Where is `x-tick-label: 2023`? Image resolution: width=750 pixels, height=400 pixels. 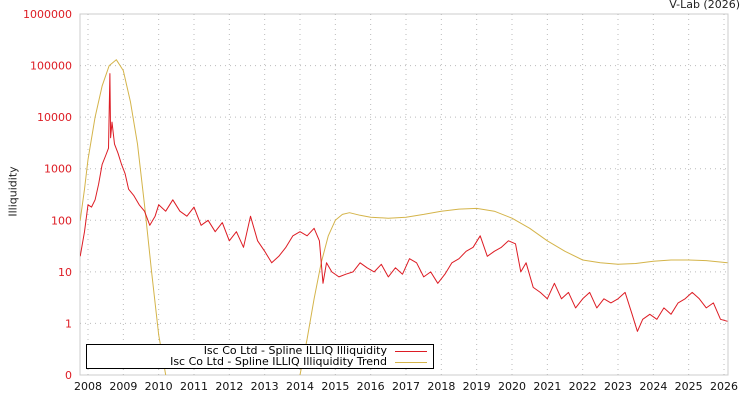
x-tick-label: 2023 is located at coordinates (618, 386).